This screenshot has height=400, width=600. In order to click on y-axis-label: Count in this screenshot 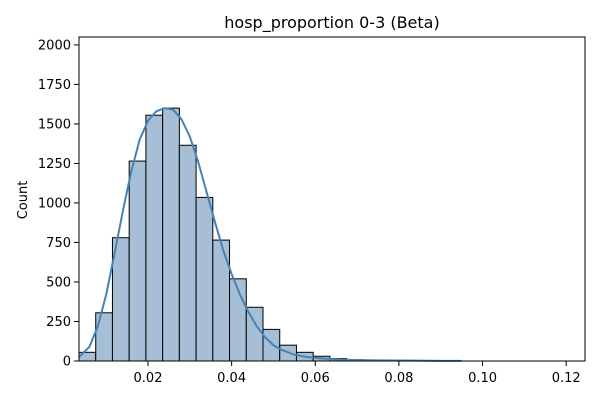, I will do `click(23, 200)`.